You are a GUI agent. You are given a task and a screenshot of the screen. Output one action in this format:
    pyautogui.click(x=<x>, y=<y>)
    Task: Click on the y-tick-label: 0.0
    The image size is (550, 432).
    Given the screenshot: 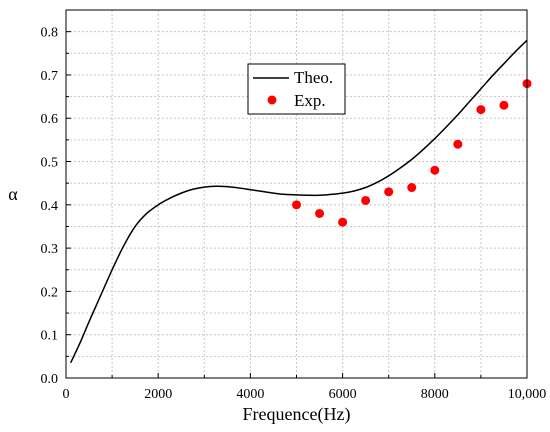 What is the action you would take?
    pyautogui.click(x=50, y=379)
    